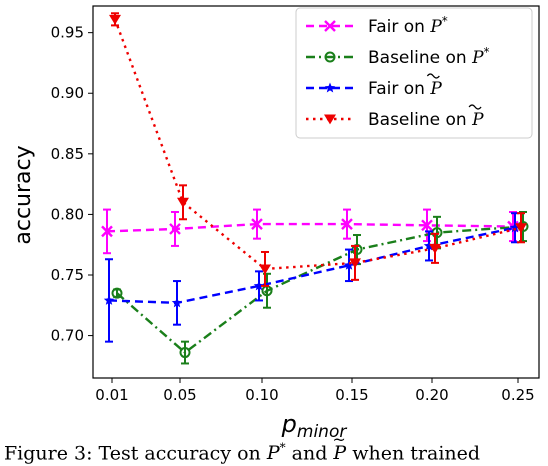  I want to click on y-tick-label: 0.90, so click(67, 93).